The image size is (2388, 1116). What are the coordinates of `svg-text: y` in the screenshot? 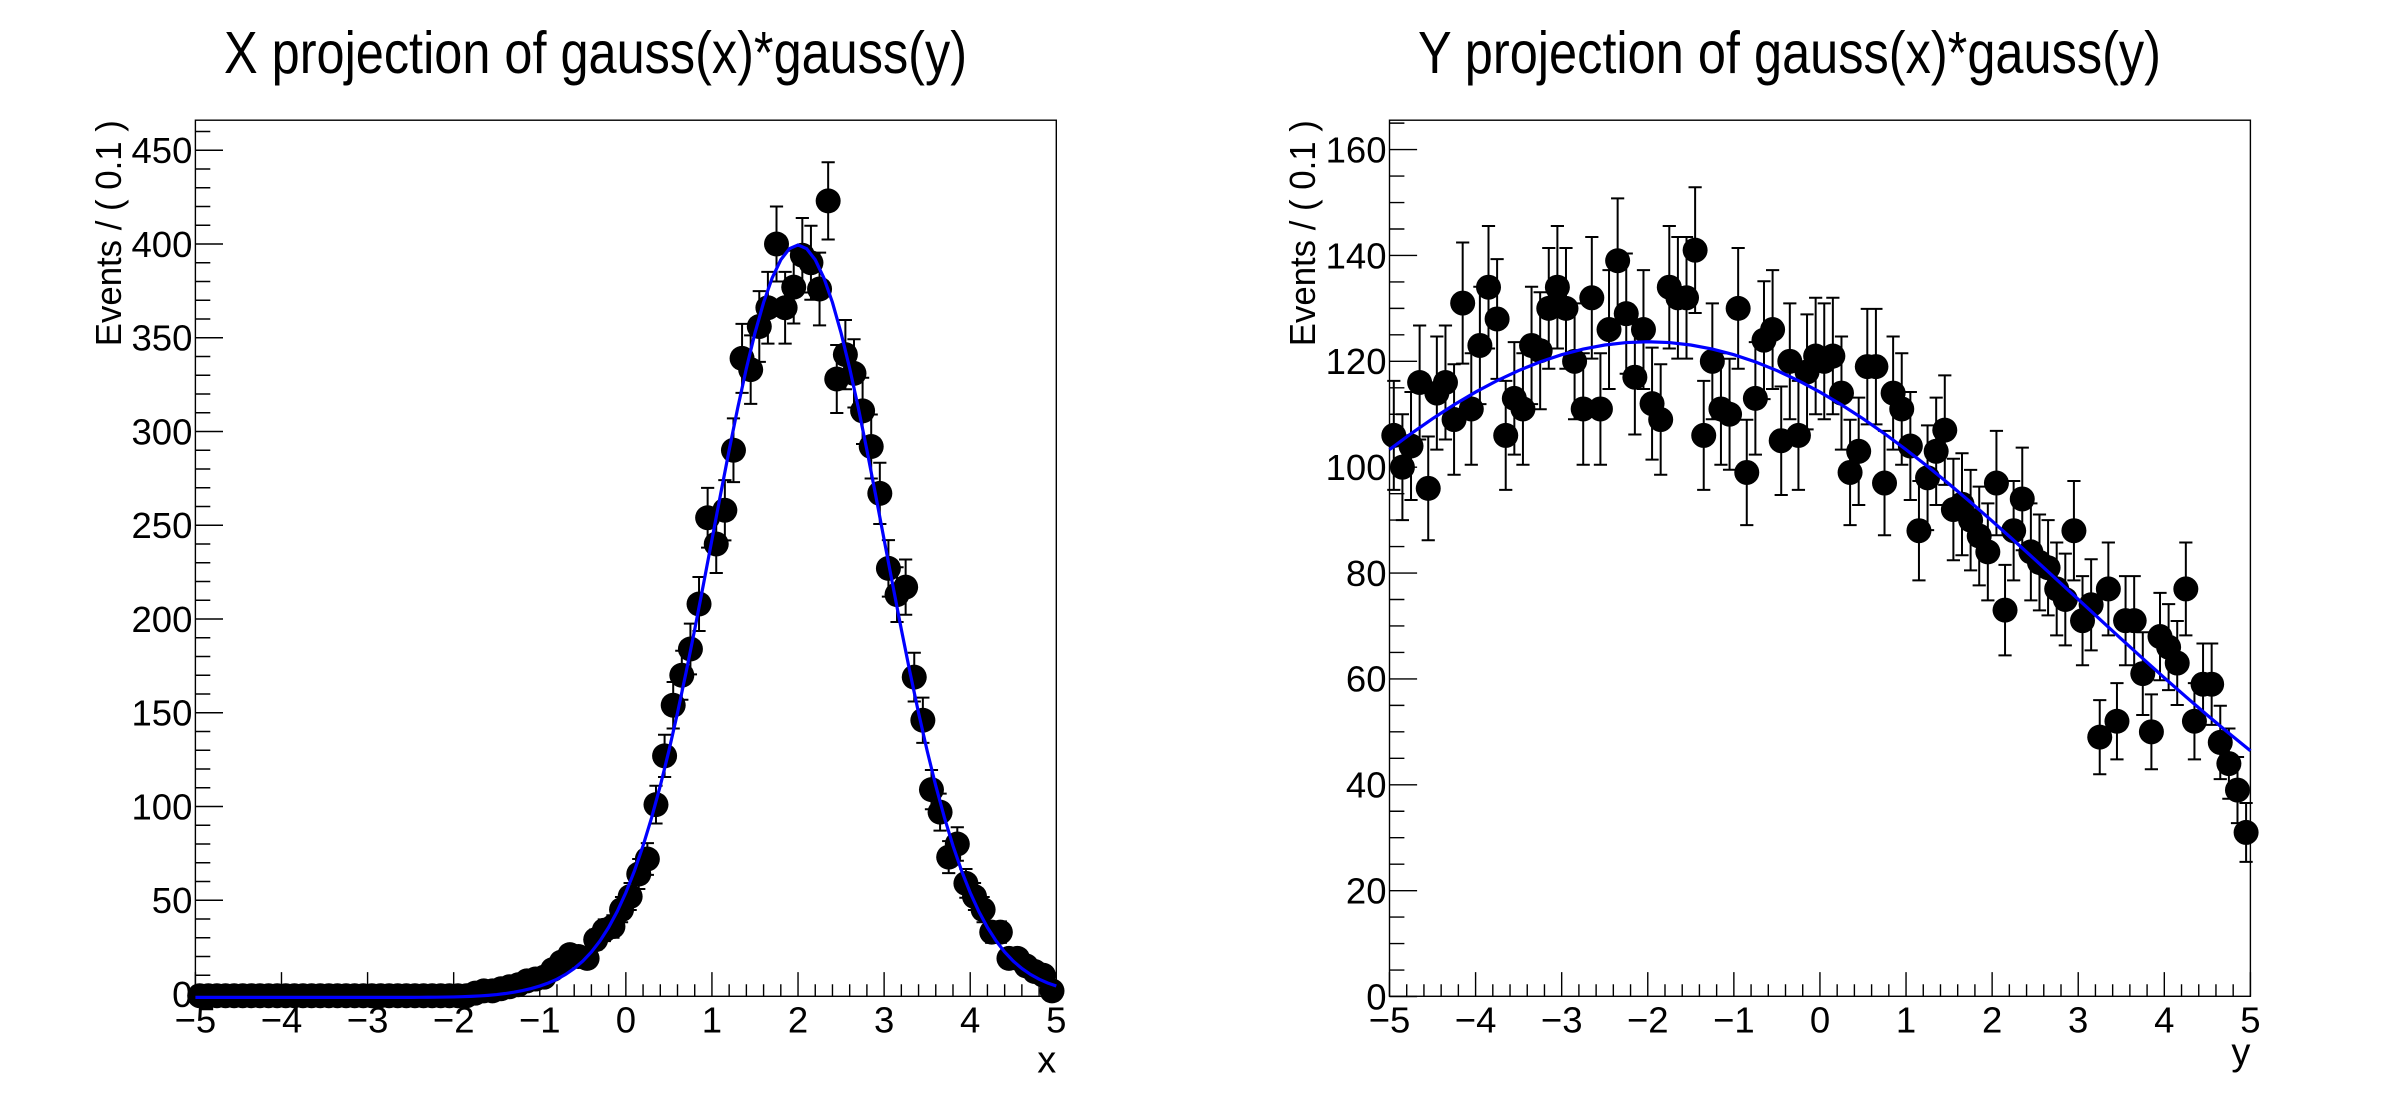 It's located at (2240, 1053).